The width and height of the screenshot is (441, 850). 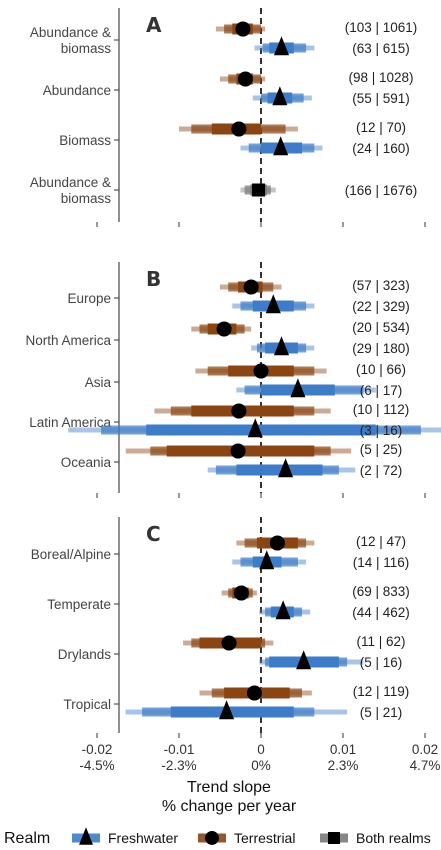 I want to click on row: North America (20 | 534) (29 | 180), so click(x=217, y=338).